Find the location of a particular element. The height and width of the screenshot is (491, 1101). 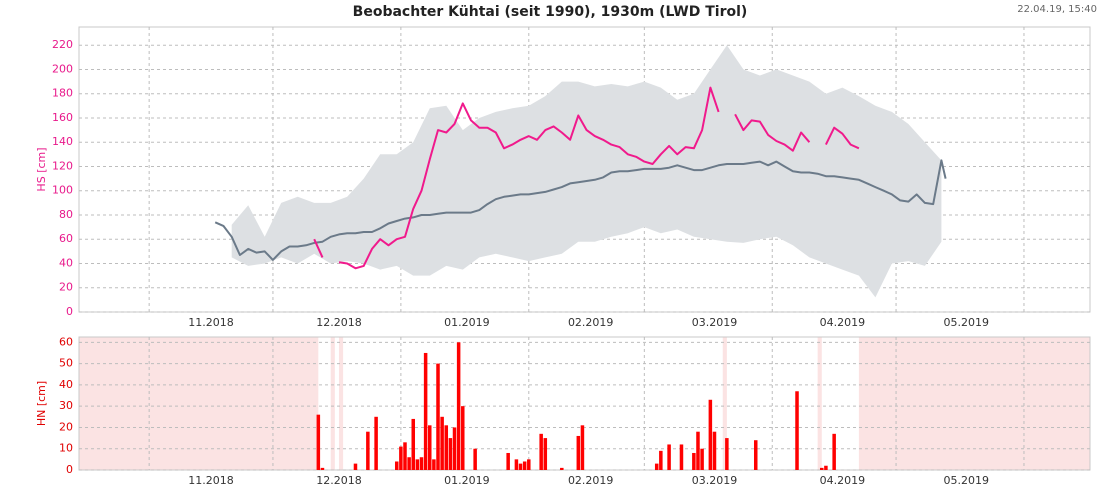

y-tick-label: 100 is located at coordinates (62, 190).